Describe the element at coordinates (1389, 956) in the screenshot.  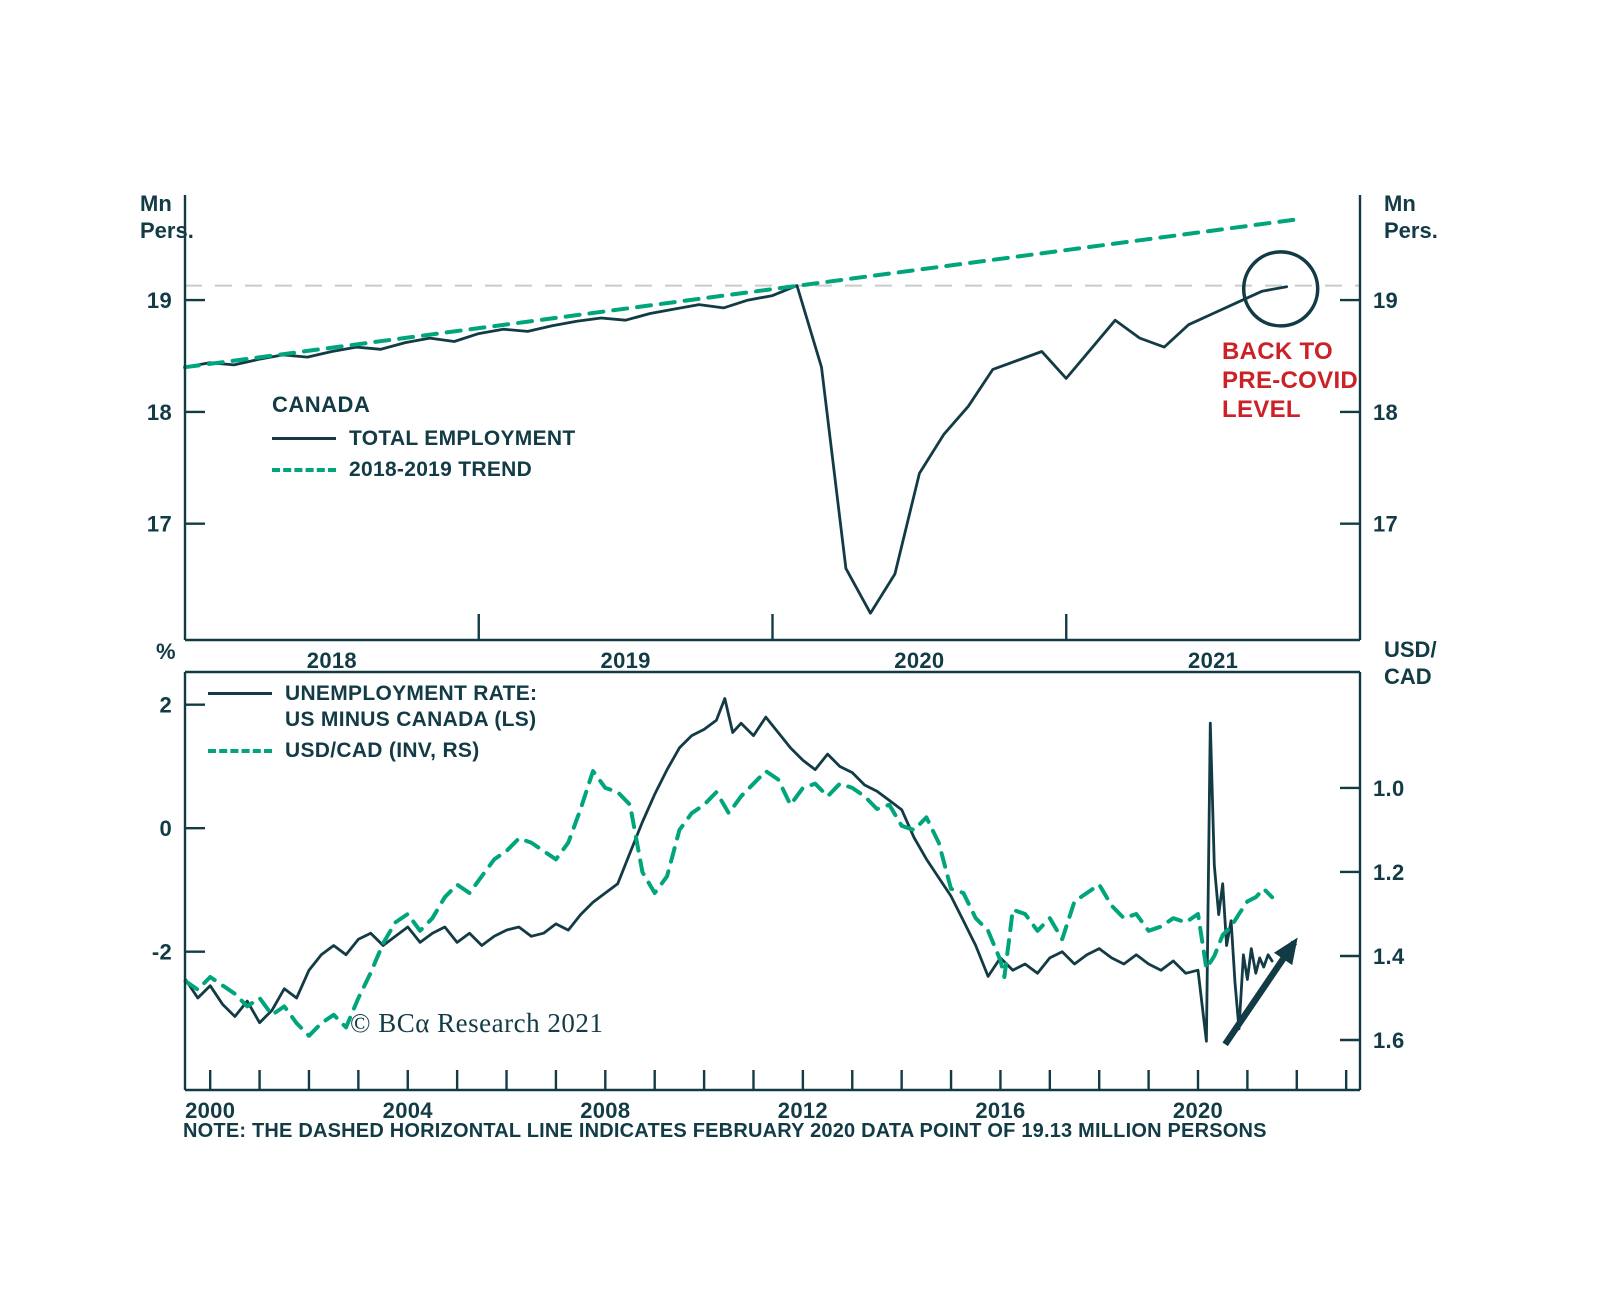
I see `svg-text: 1.4` at that location.